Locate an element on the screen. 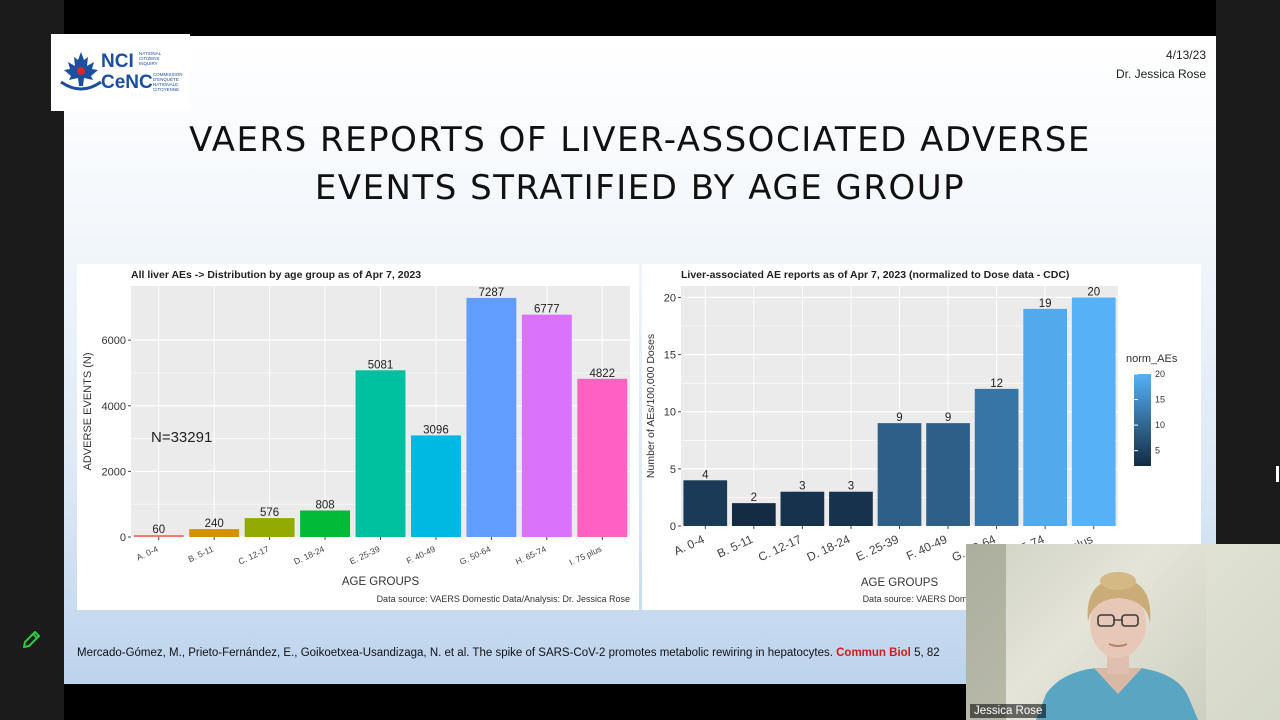 This screenshot has height=720, width=1280. legend-title: norm_AEs is located at coordinates (1152, 359).